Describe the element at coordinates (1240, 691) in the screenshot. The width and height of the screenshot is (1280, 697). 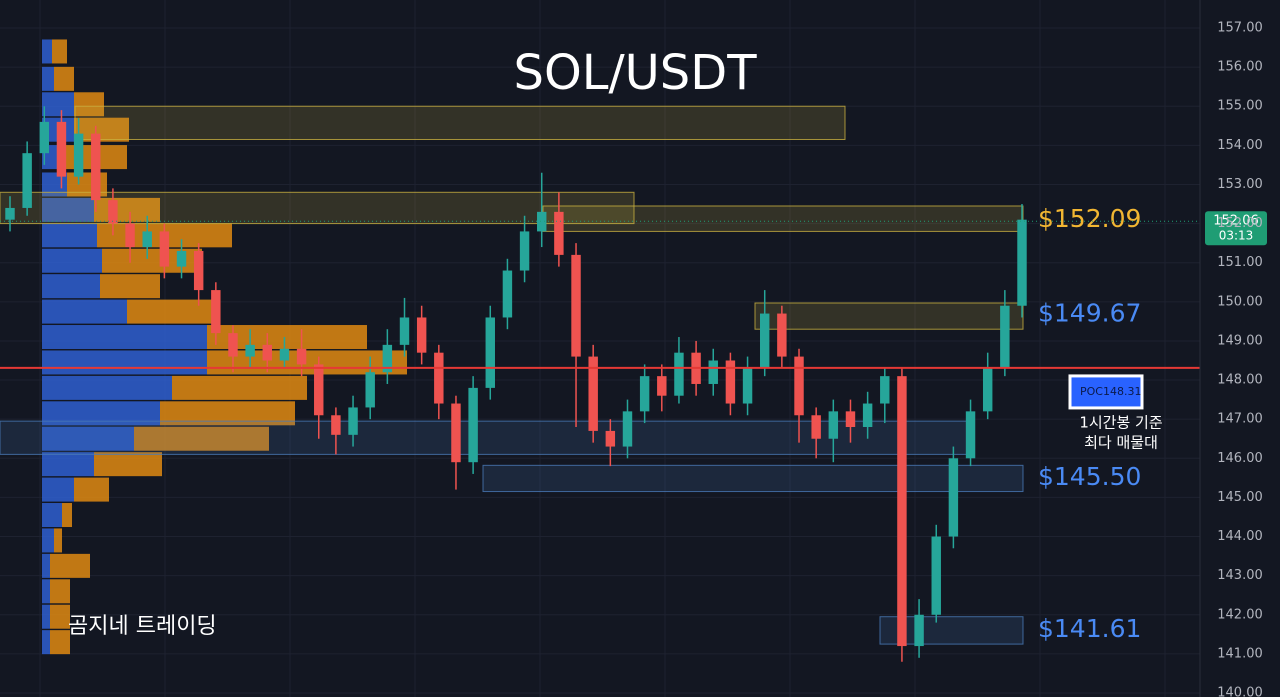
I see `y-tick-label: 140.00` at that location.